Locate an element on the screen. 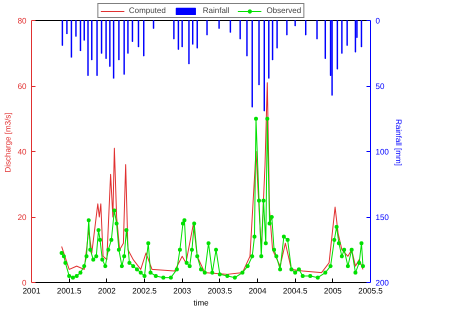 This screenshot has width=452, height=320. legend-label: Rainfall is located at coordinates (216, 10).